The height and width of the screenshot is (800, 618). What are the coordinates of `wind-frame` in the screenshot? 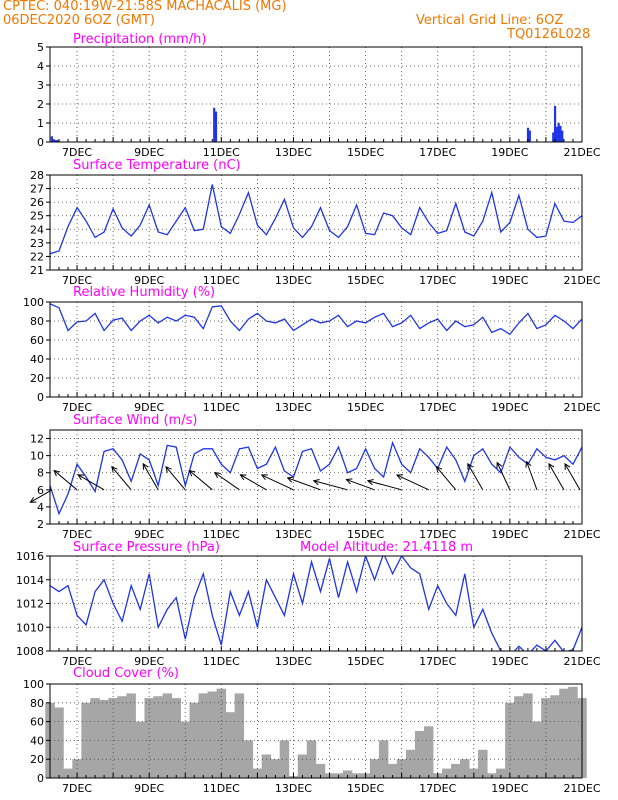 It's located at (316, 477).